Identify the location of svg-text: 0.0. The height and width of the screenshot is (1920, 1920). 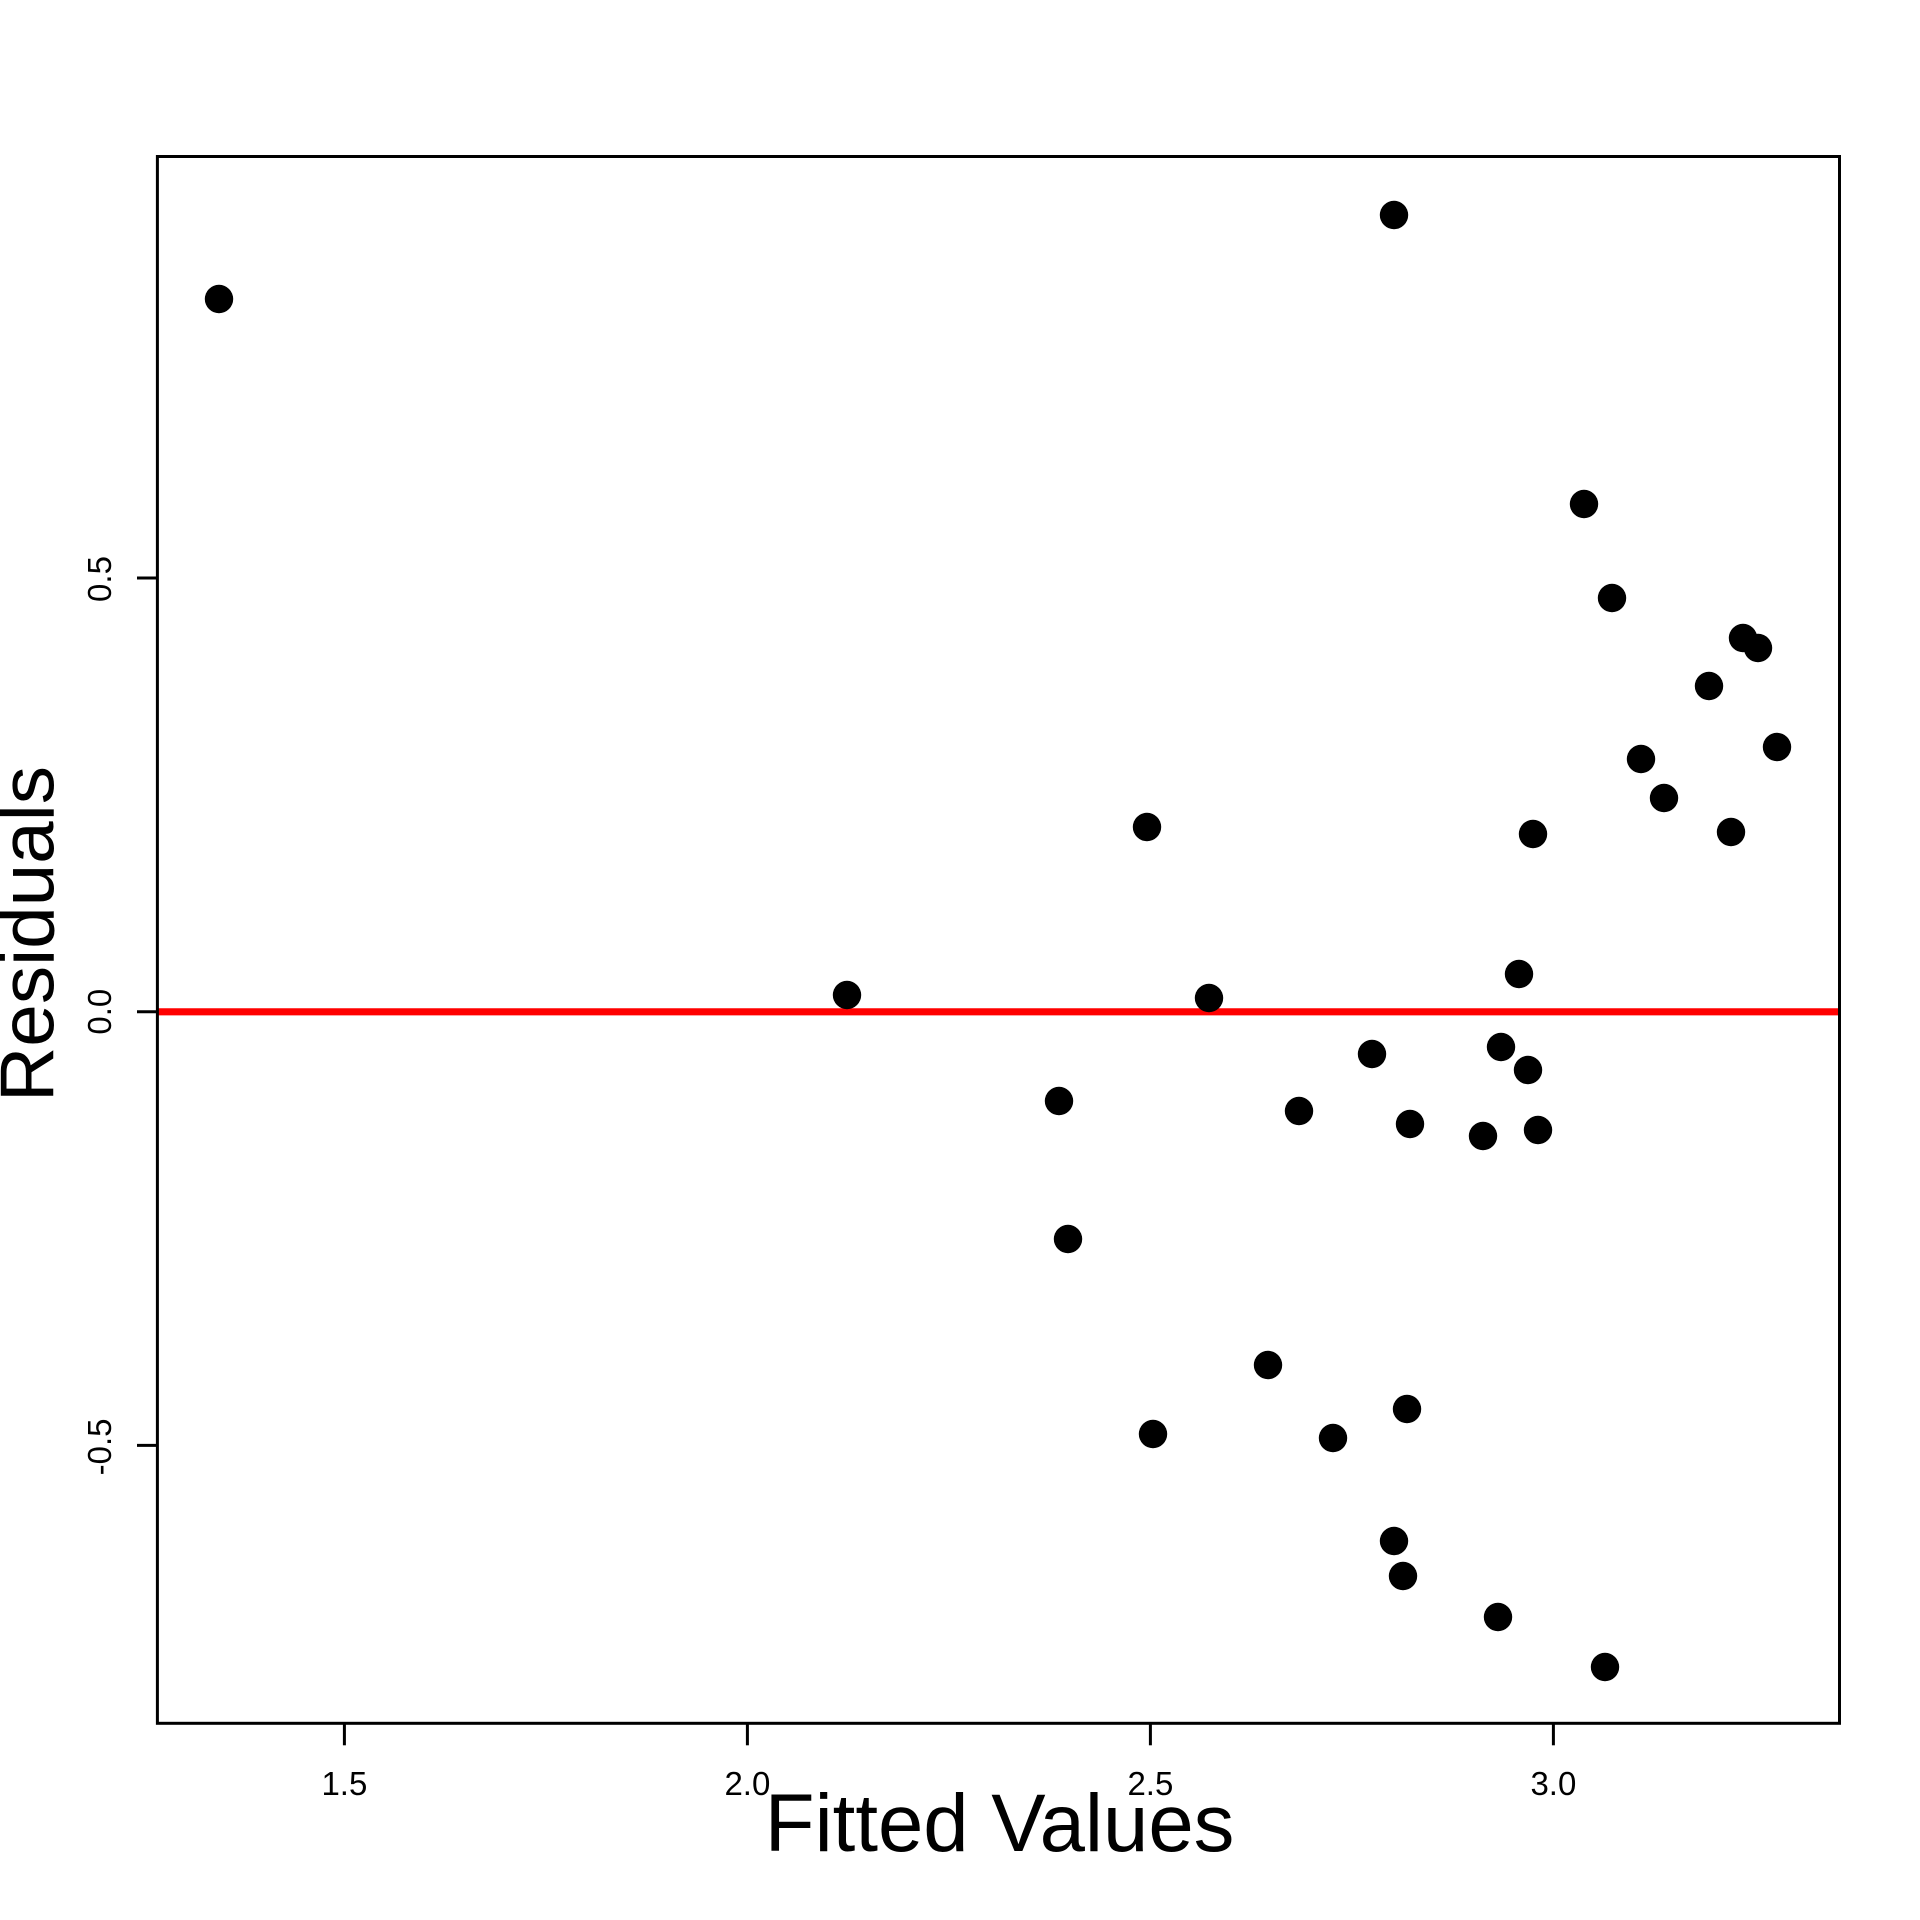
(99, 1012).